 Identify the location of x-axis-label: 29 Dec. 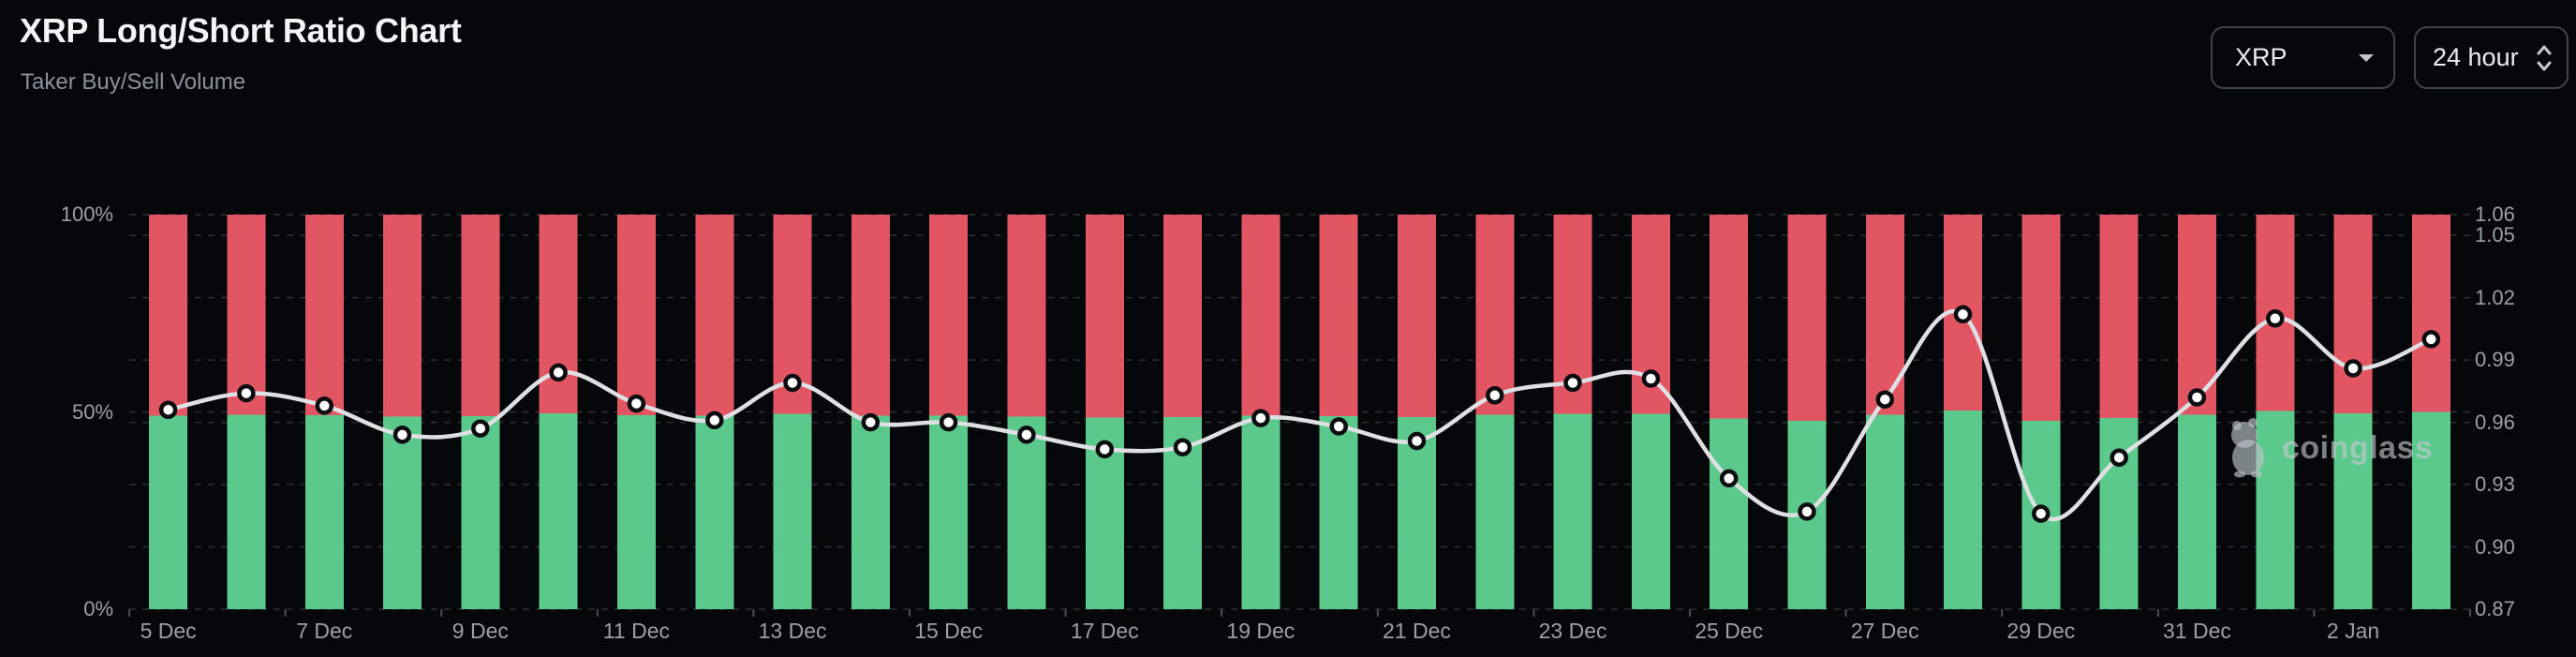
(2041, 631).